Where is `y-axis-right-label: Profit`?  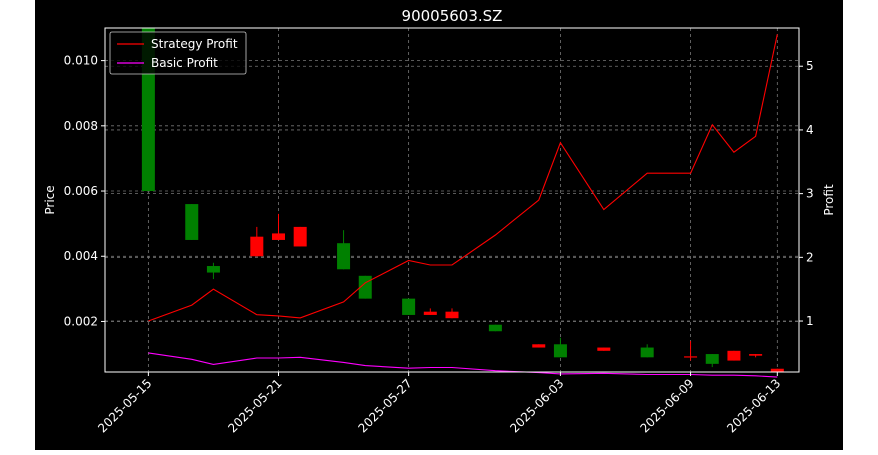 y-axis-right-label: Profit is located at coordinates (829, 200).